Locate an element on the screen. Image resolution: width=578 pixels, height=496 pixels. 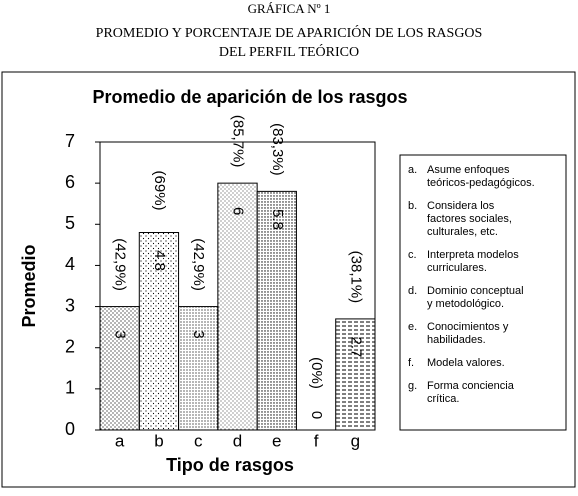
y-tick-label: 2 is located at coordinates (70, 346).